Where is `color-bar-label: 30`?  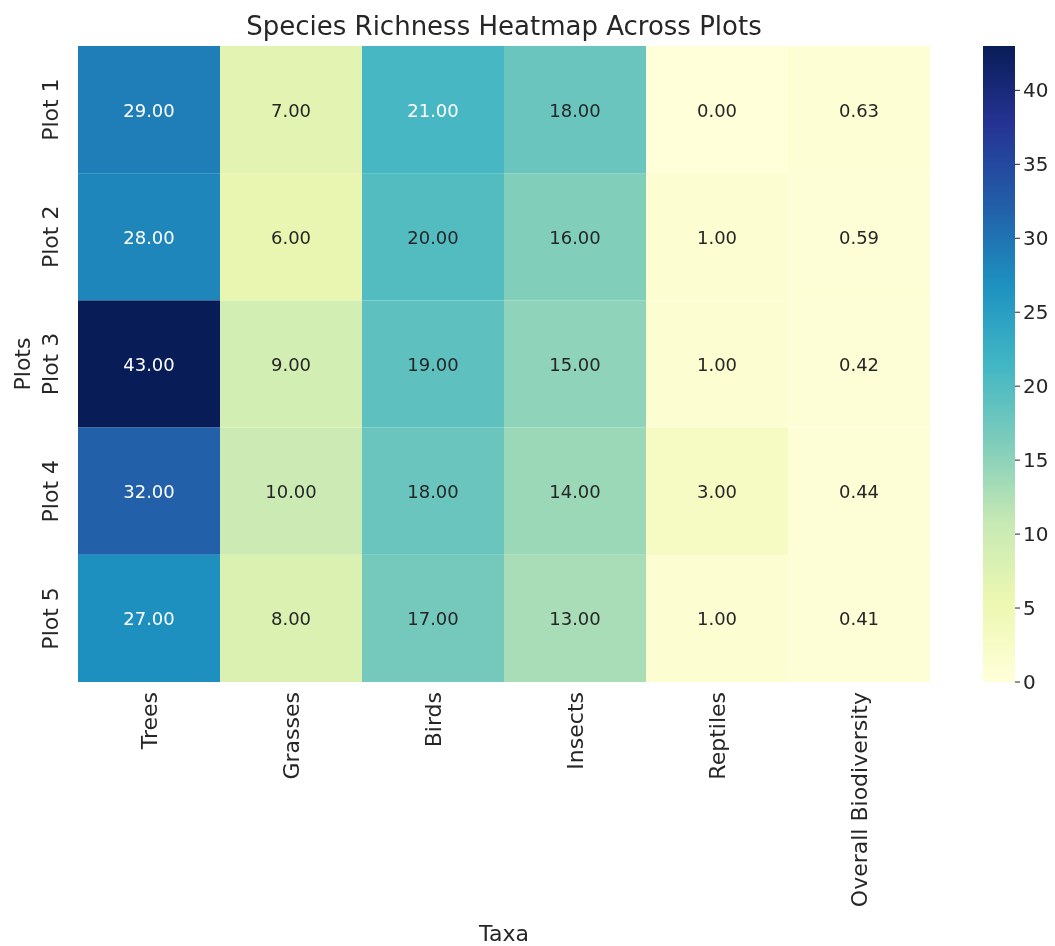 color-bar-label: 30 is located at coordinates (1036, 238).